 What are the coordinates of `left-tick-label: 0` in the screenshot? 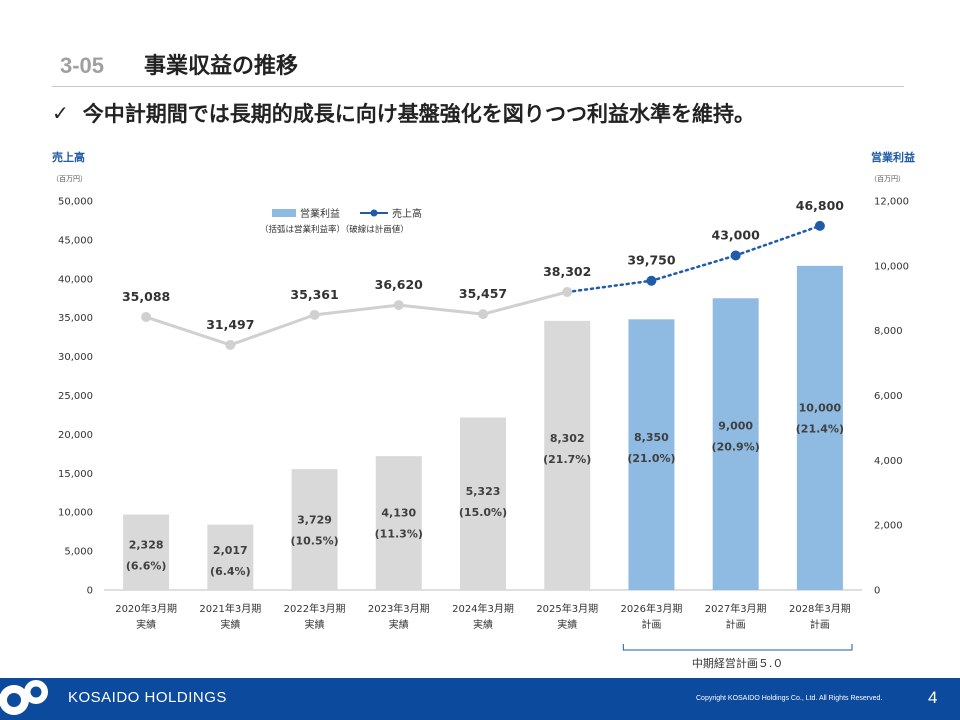 It's located at (90, 591).